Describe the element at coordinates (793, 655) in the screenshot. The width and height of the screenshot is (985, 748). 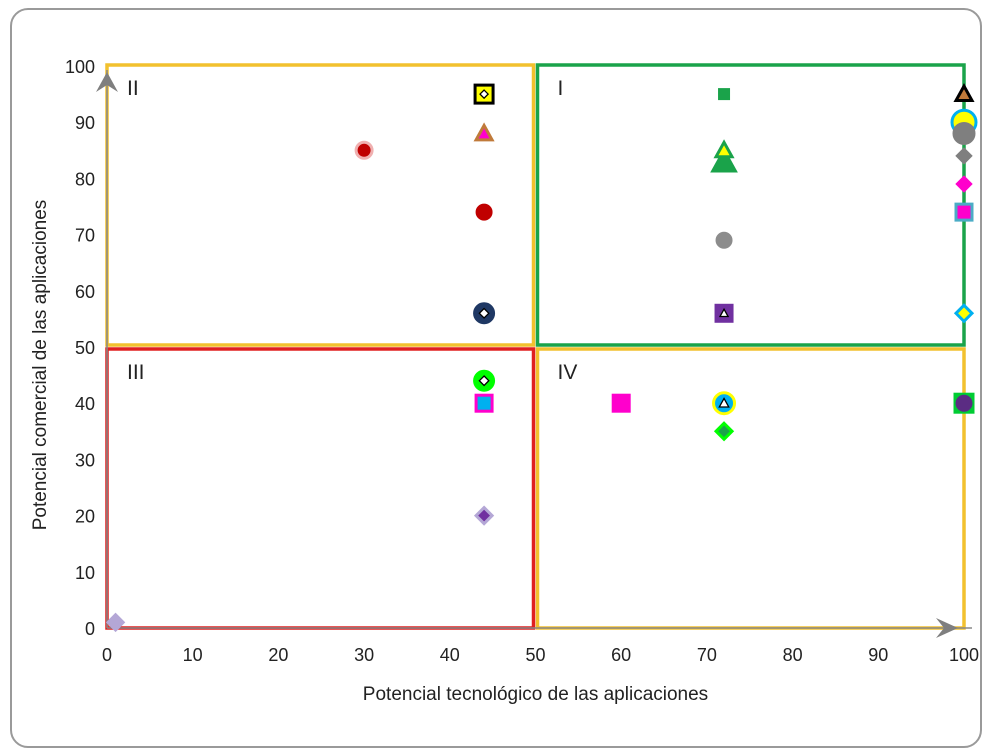
I see `x-tick-label: 80` at that location.